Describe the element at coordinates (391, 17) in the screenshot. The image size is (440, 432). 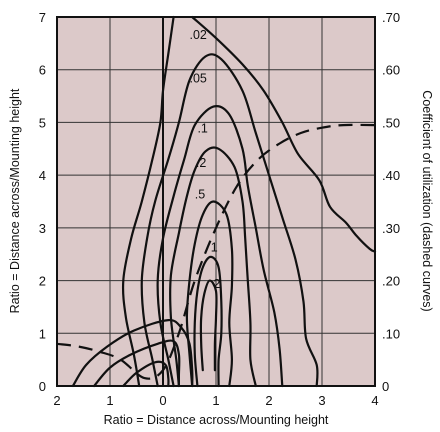
I see `y-right-tick-label: .70` at that location.